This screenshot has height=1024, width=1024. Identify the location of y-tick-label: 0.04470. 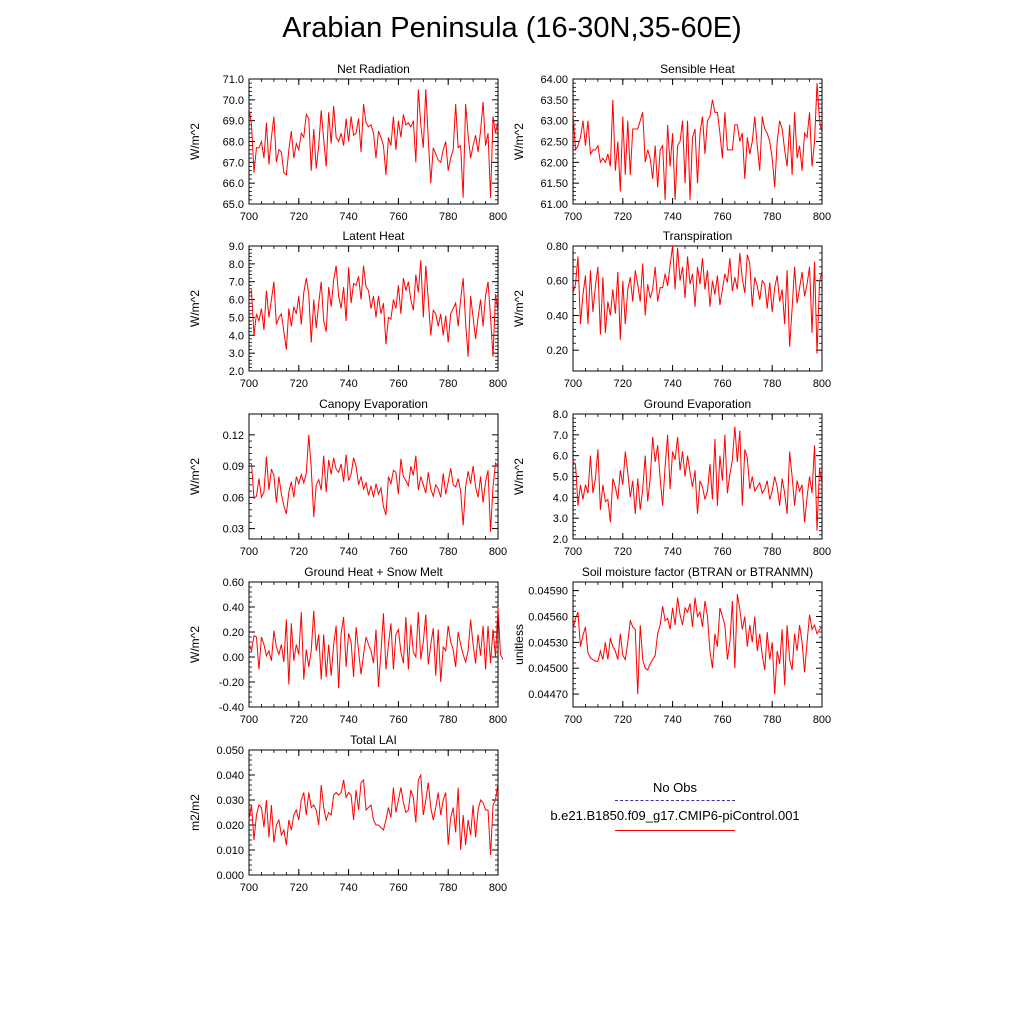
(548, 695).